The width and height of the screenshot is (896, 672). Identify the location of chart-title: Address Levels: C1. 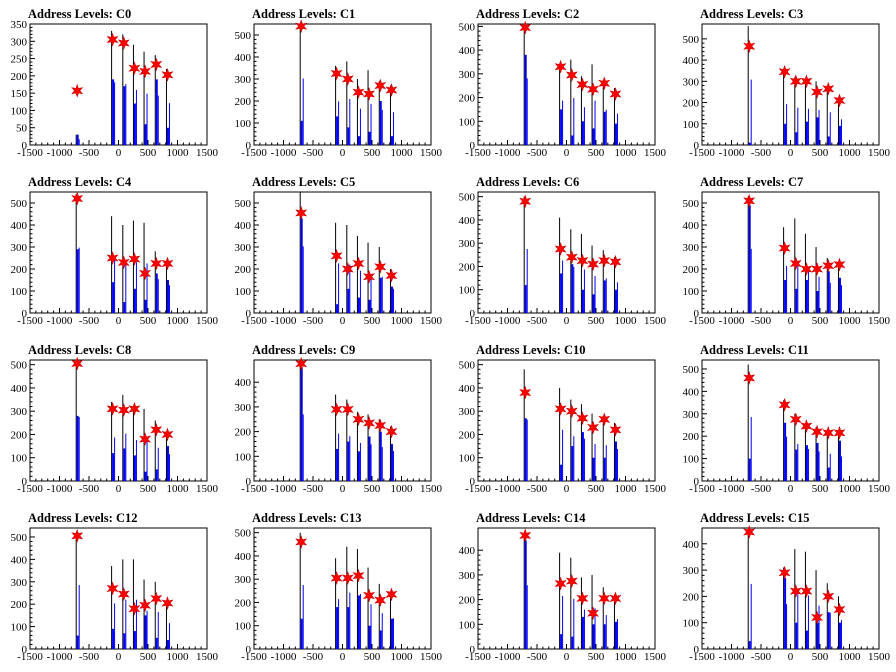
(303, 14).